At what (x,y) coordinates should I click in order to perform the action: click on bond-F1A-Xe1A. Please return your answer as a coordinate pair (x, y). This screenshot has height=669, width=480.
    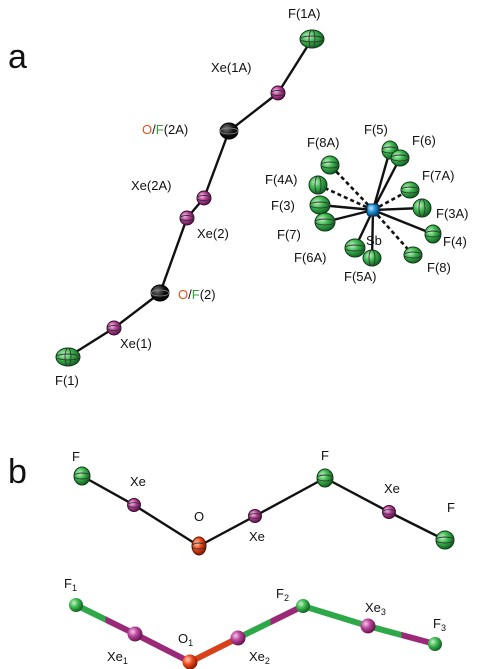
    Looking at the image, I should click on (295, 66).